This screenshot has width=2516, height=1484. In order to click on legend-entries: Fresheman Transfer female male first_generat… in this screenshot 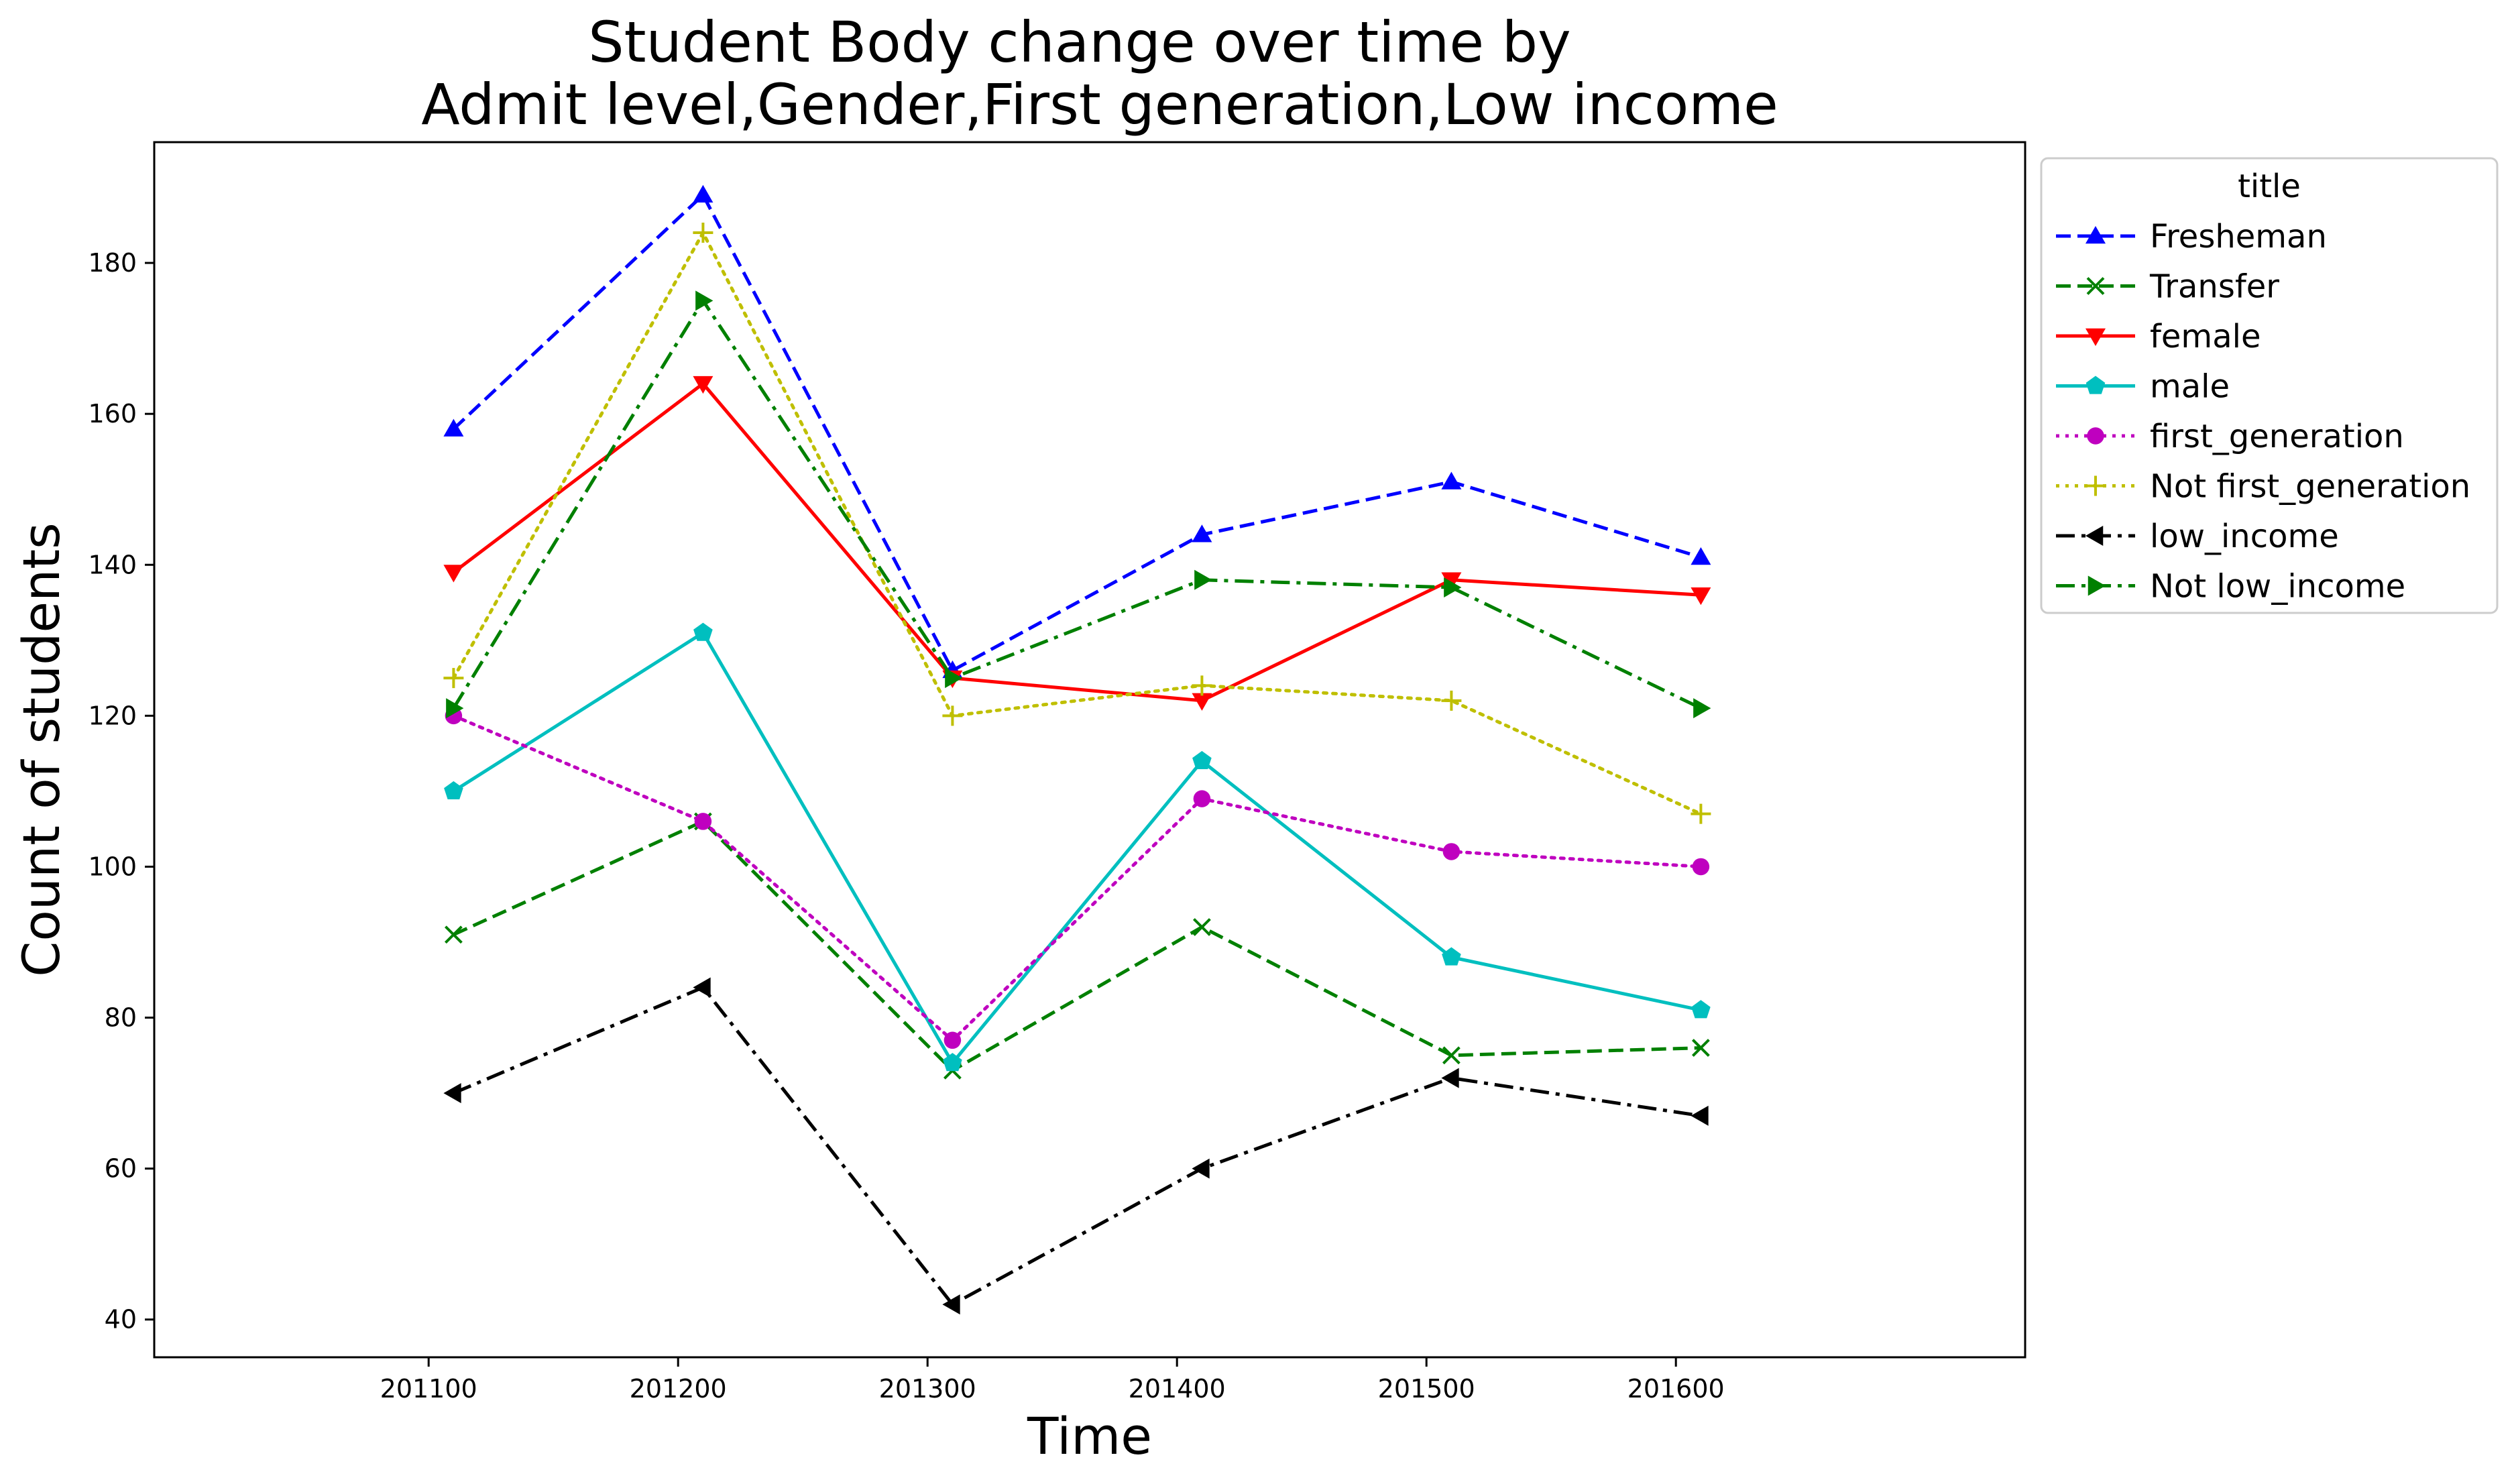, I will do `click(2263, 412)`.